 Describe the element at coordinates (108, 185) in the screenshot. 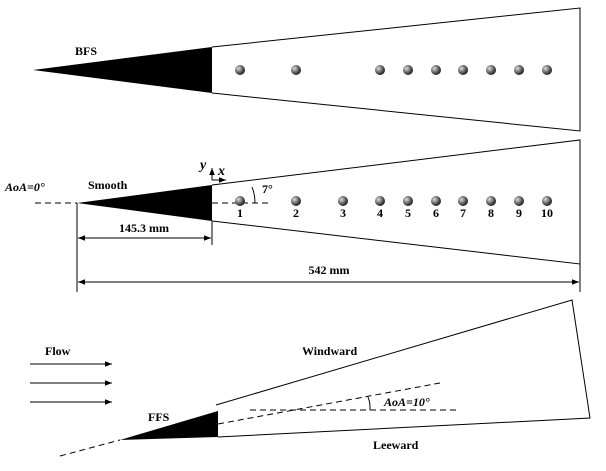

I see `cone-label: Smooth` at that location.